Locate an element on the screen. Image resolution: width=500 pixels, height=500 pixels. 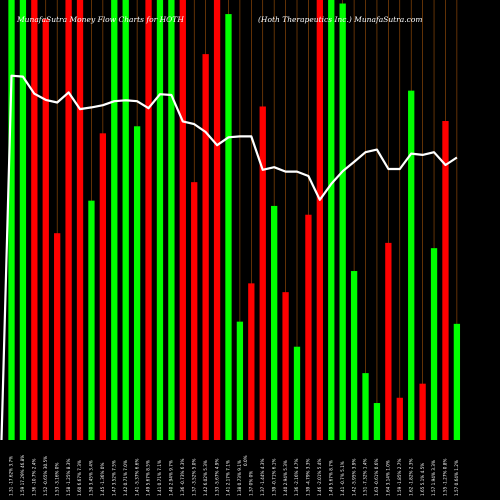
x-tick-label: 1.65 5.1% 4.5% is located at coordinates (422, 479).